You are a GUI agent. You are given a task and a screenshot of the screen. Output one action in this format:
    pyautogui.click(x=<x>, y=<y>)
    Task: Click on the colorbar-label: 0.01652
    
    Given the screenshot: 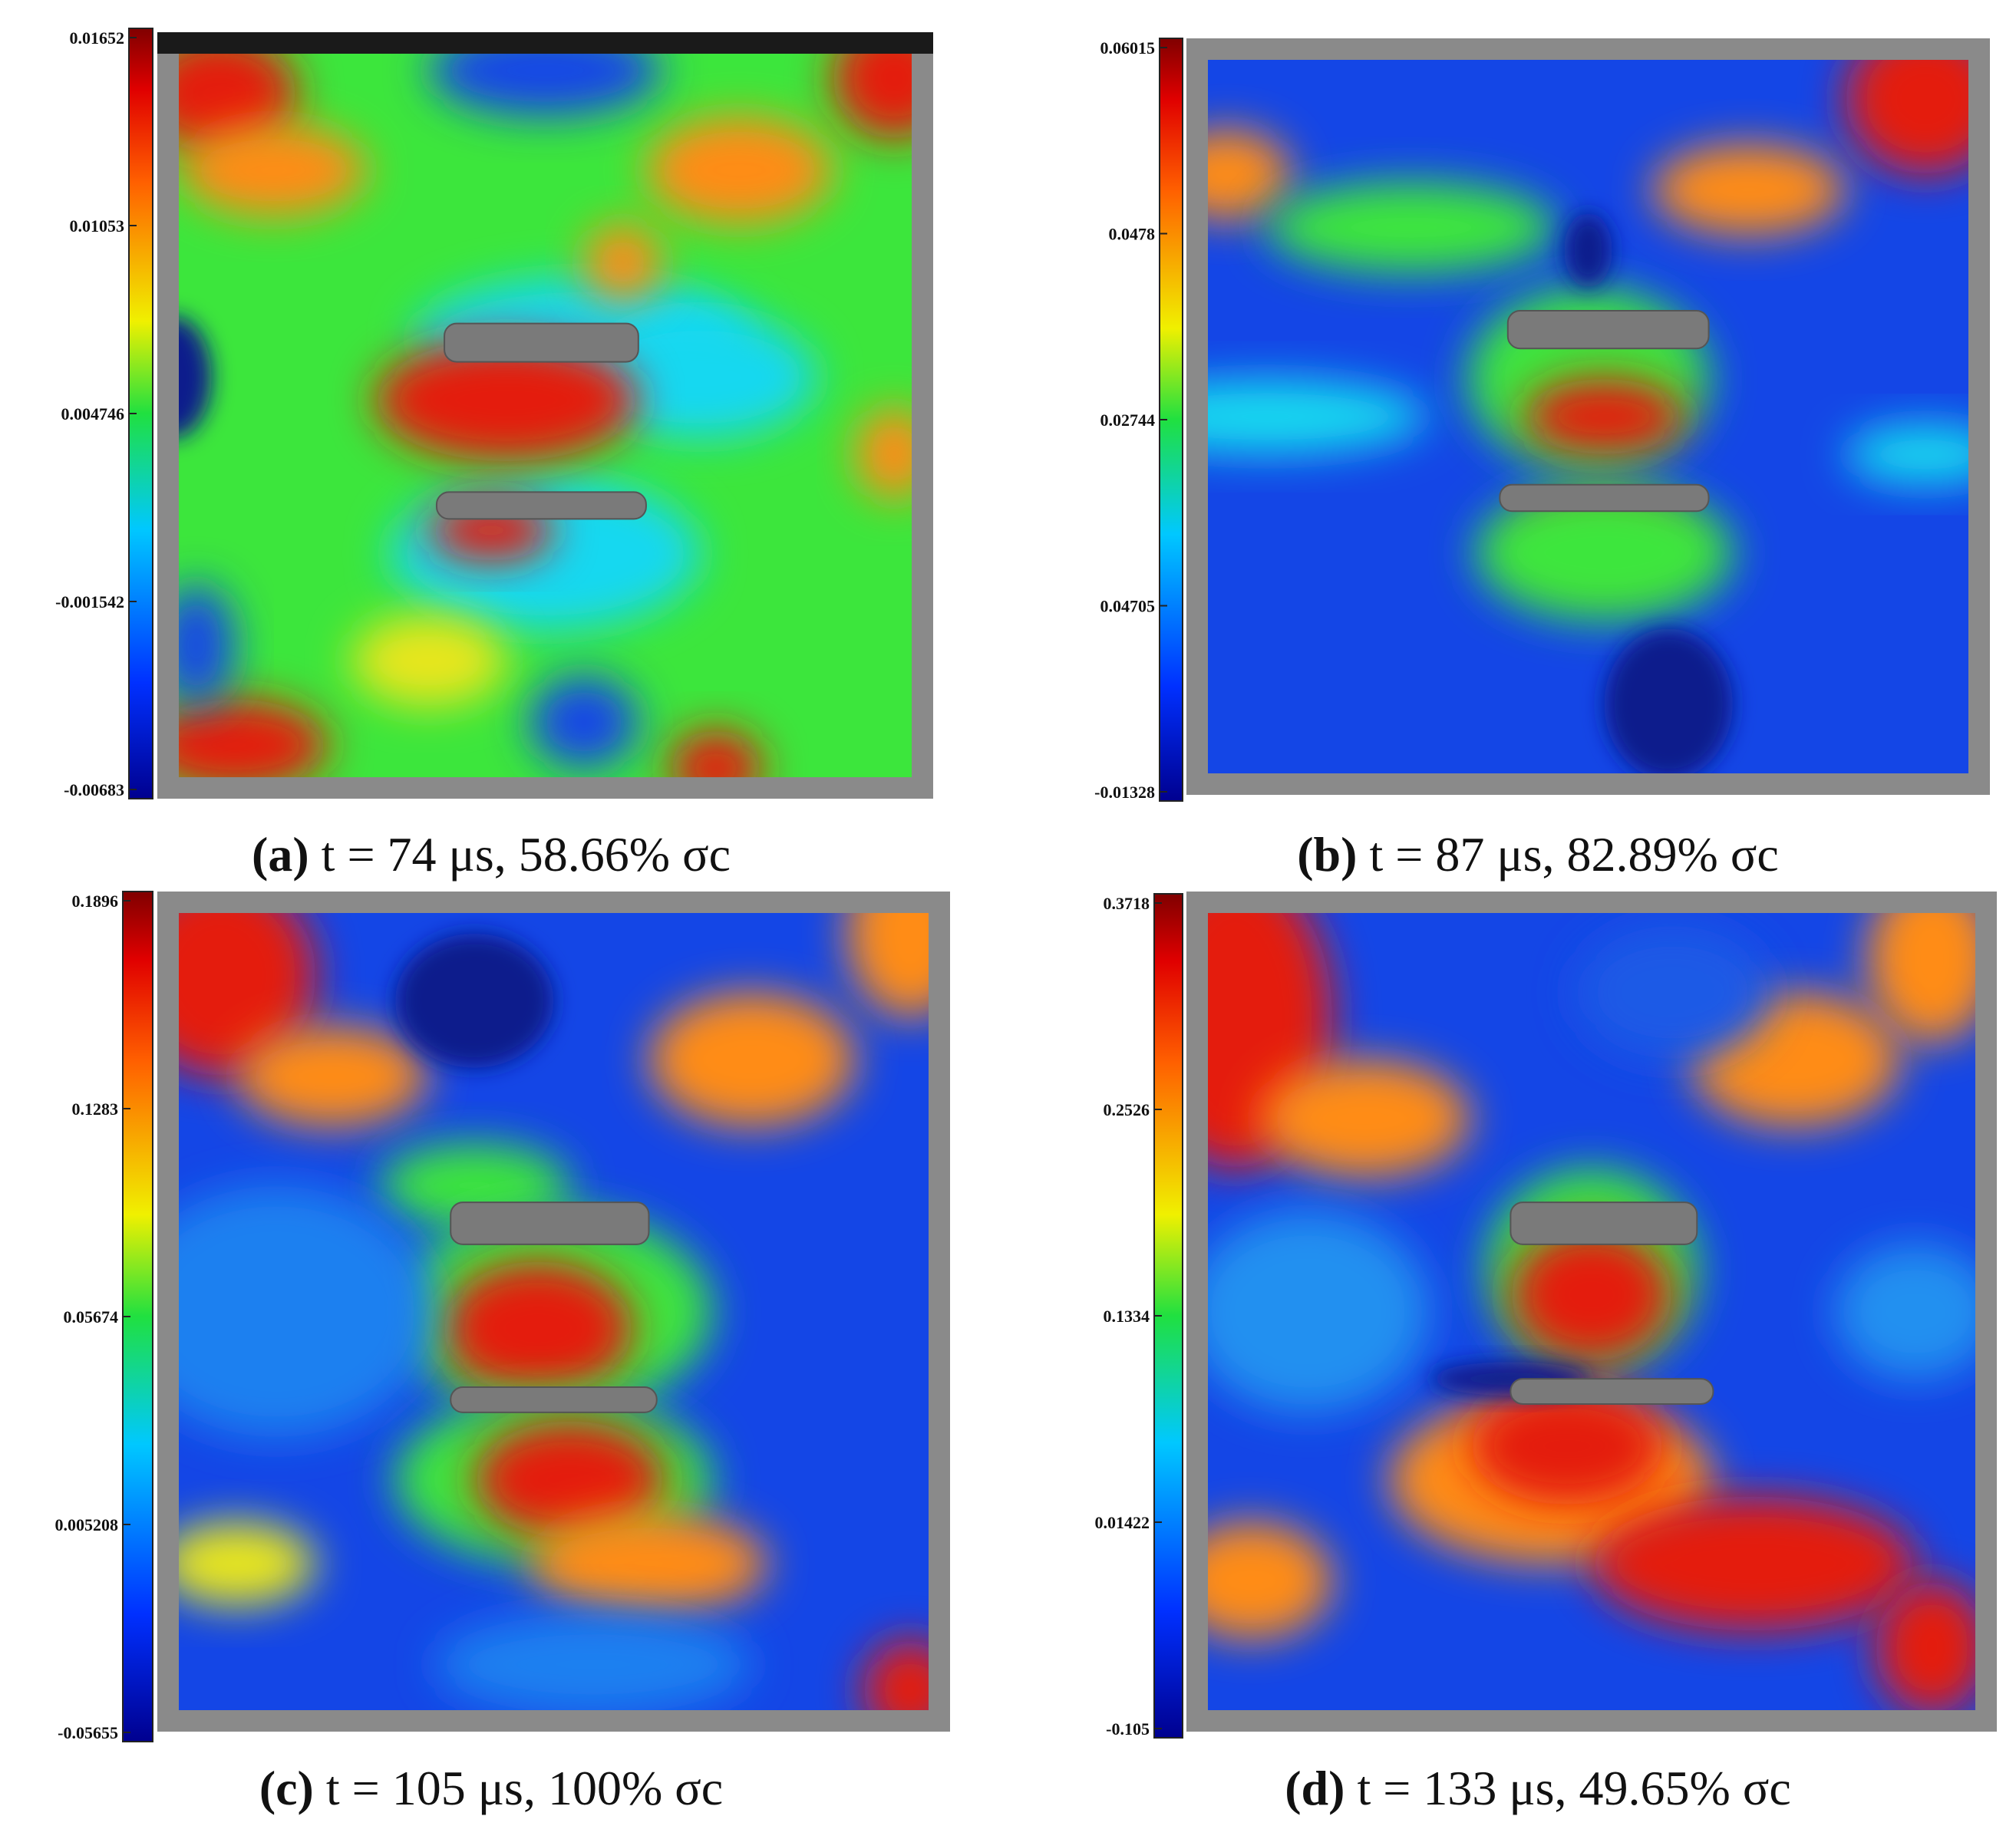 What is the action you would take?
    pyautogui.click(x=97, y=38)
    